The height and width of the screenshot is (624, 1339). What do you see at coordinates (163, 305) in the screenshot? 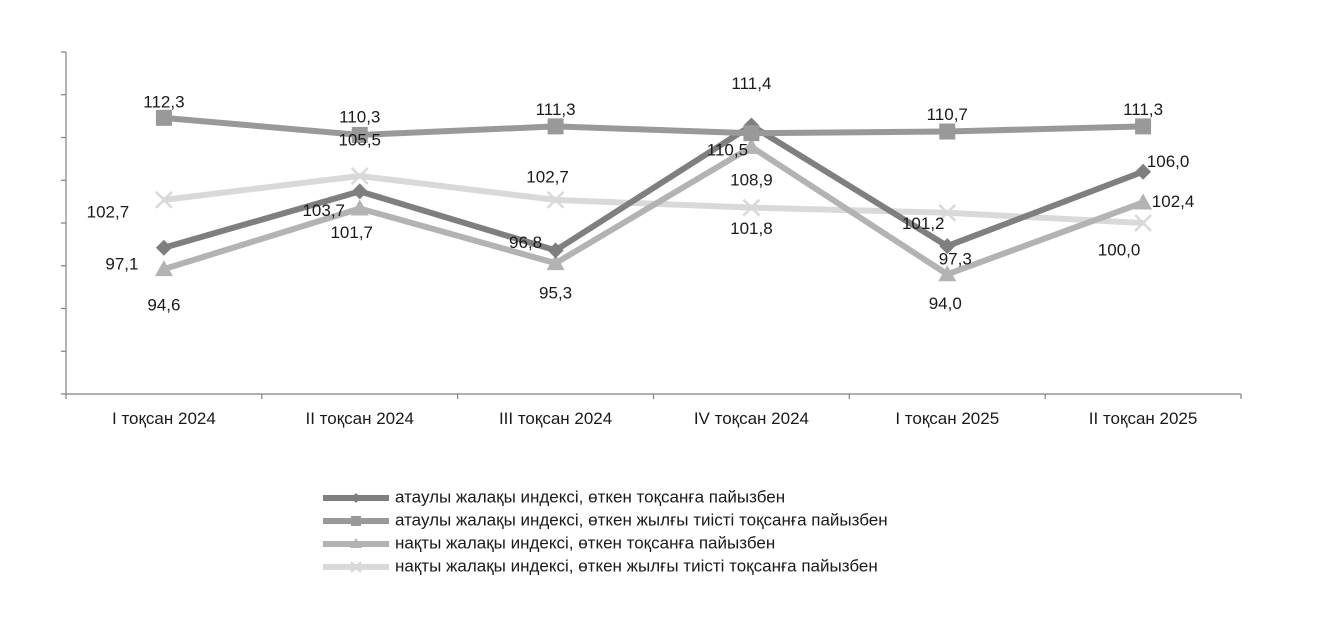
I see `data-label: 94,6` at bounding box center [163, 305].